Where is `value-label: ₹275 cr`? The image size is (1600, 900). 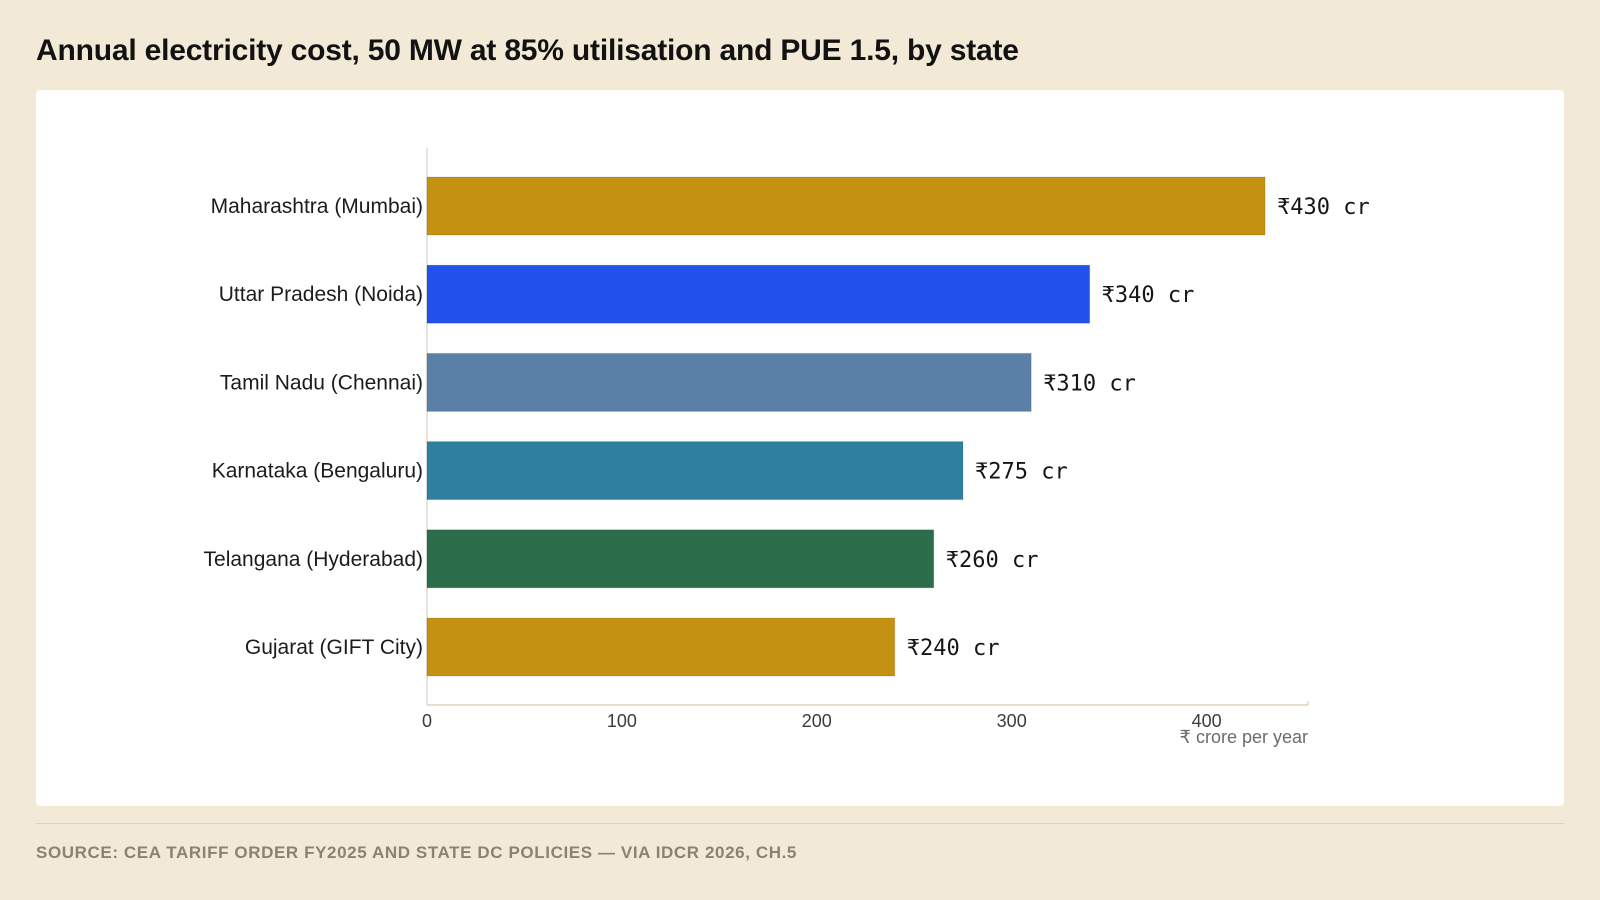
value-label: ₹275 cr is located at coordinates (1021, 472).